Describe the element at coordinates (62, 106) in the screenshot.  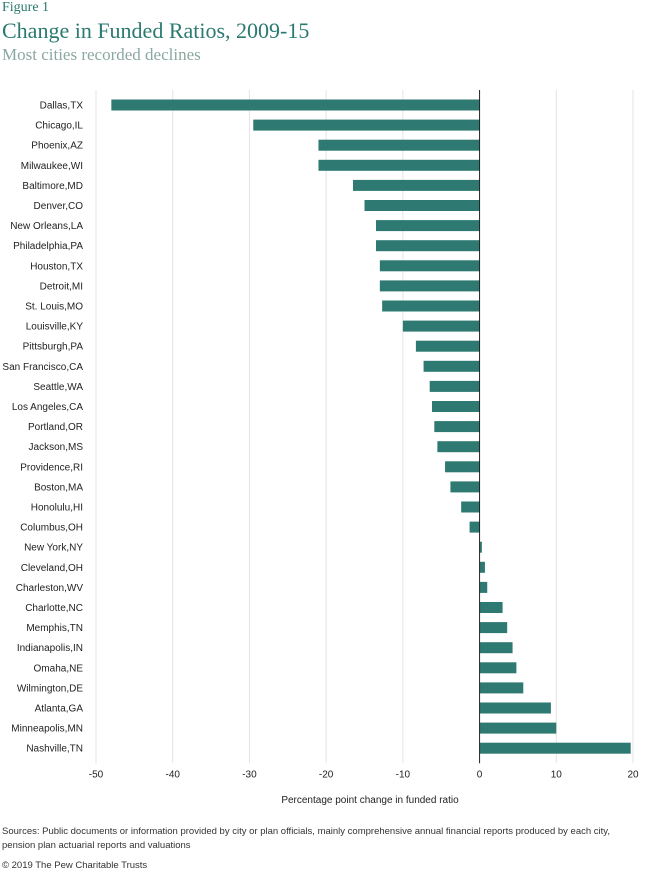
I see `y-tick-label: Dallas,TX` at that location.